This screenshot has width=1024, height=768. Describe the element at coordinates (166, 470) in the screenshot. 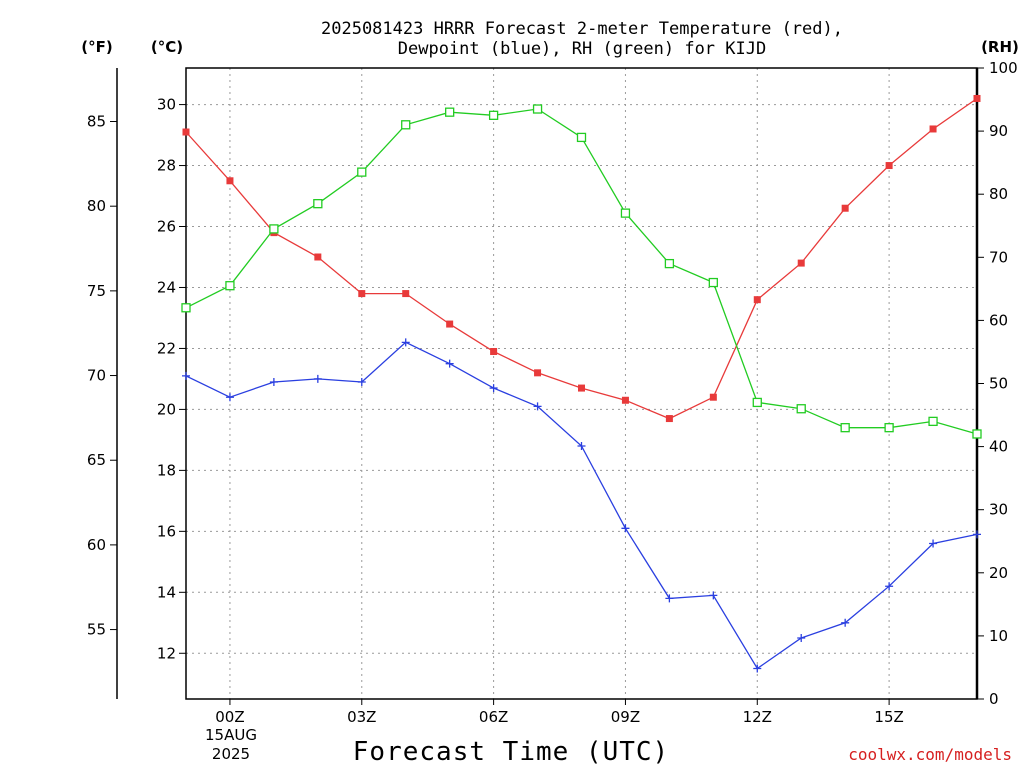

I see `celsius-tick-label: 18` at that location.